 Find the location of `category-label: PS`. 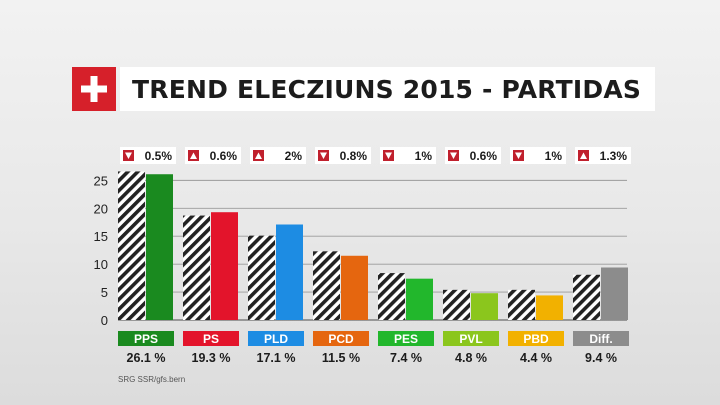

category-label: PS is located at coordinates (211, 339).